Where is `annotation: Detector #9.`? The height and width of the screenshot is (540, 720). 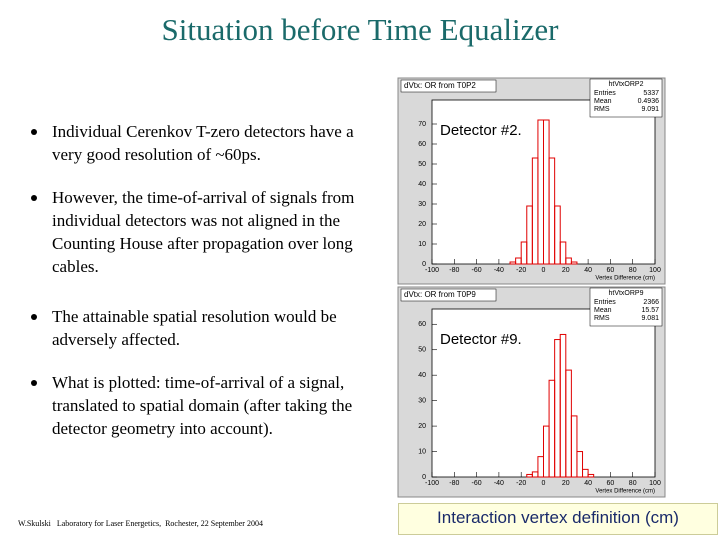 annotation: Detector #9. is located at coordinates (481, 339).